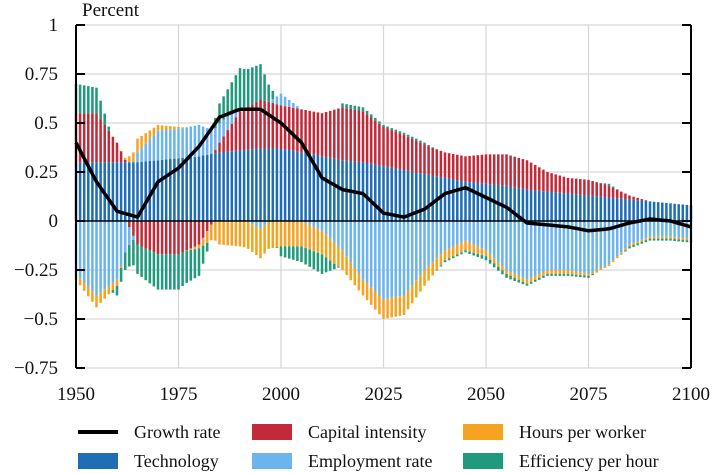 The width and height of the screenshot is (720, 473). What do you see at coordinates (176, 460) in the screenshot?
I see `legend-label: Technology` at bounding box center [176, 460].